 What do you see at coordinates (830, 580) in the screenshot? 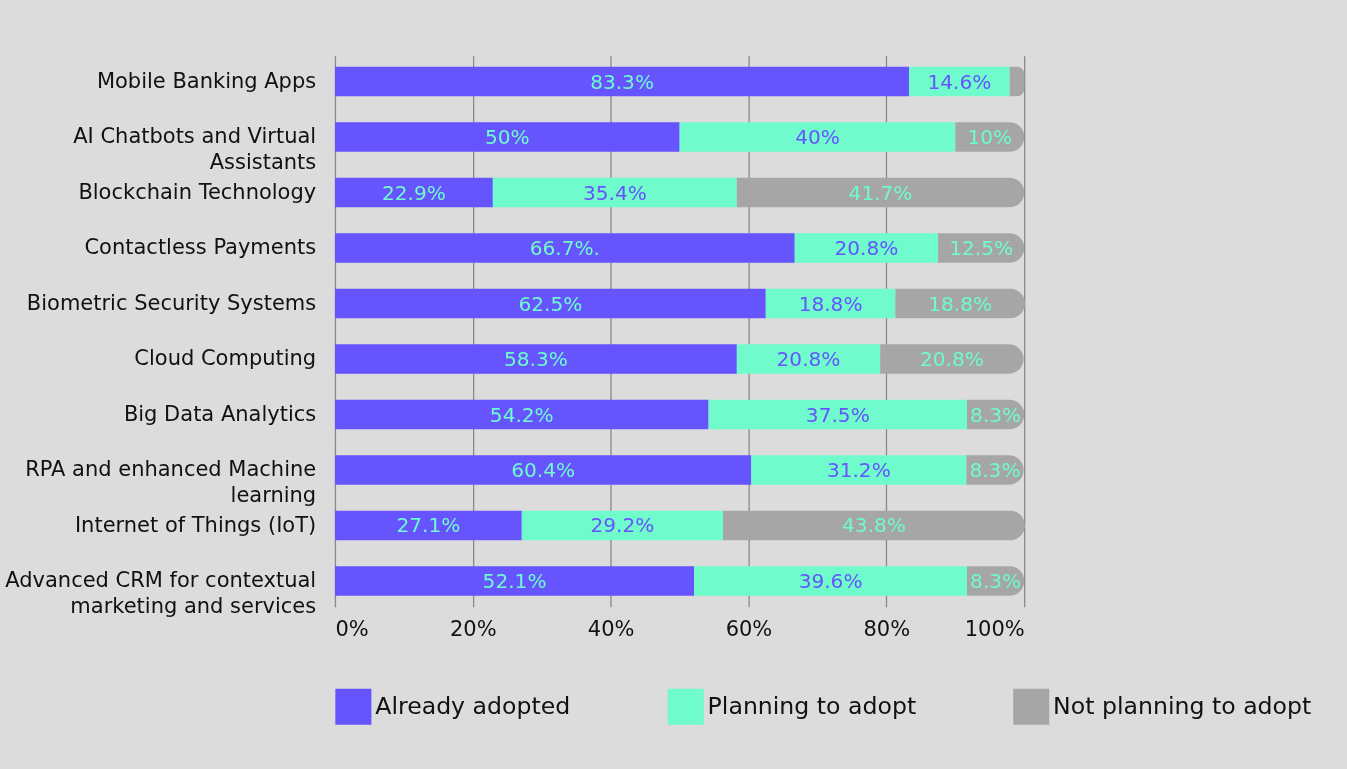
I see `data-label: 39.6%` at bounding box center [830, 580].